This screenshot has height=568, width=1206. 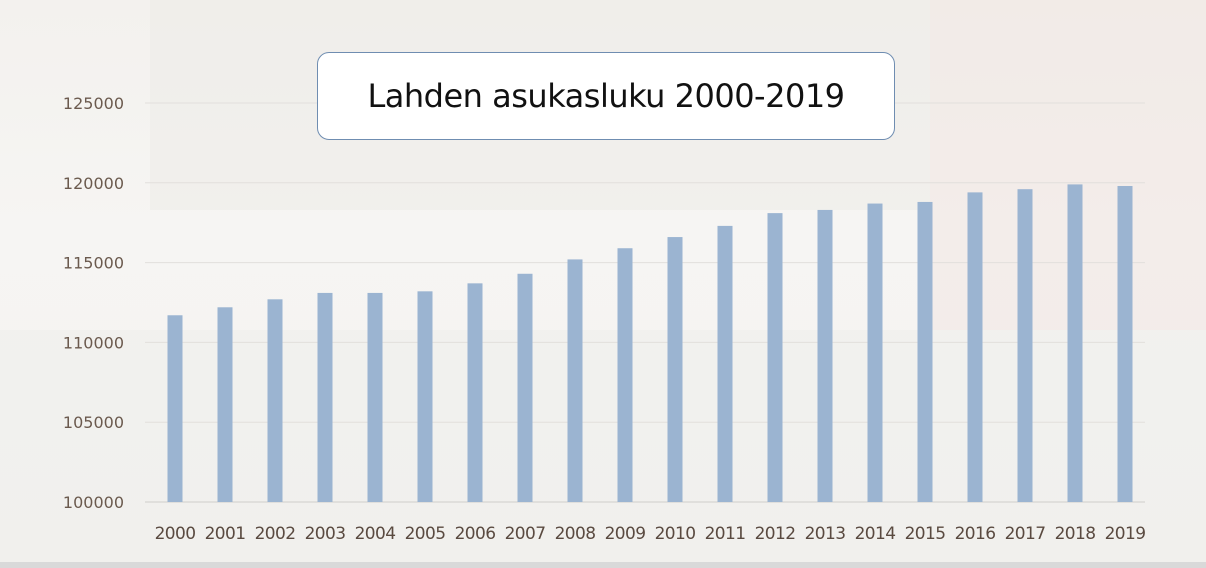 What do you see at coordinates (93, 342) in the screenshot?
I see `y-tick-label: 110000` at bounding box center [93, 342].